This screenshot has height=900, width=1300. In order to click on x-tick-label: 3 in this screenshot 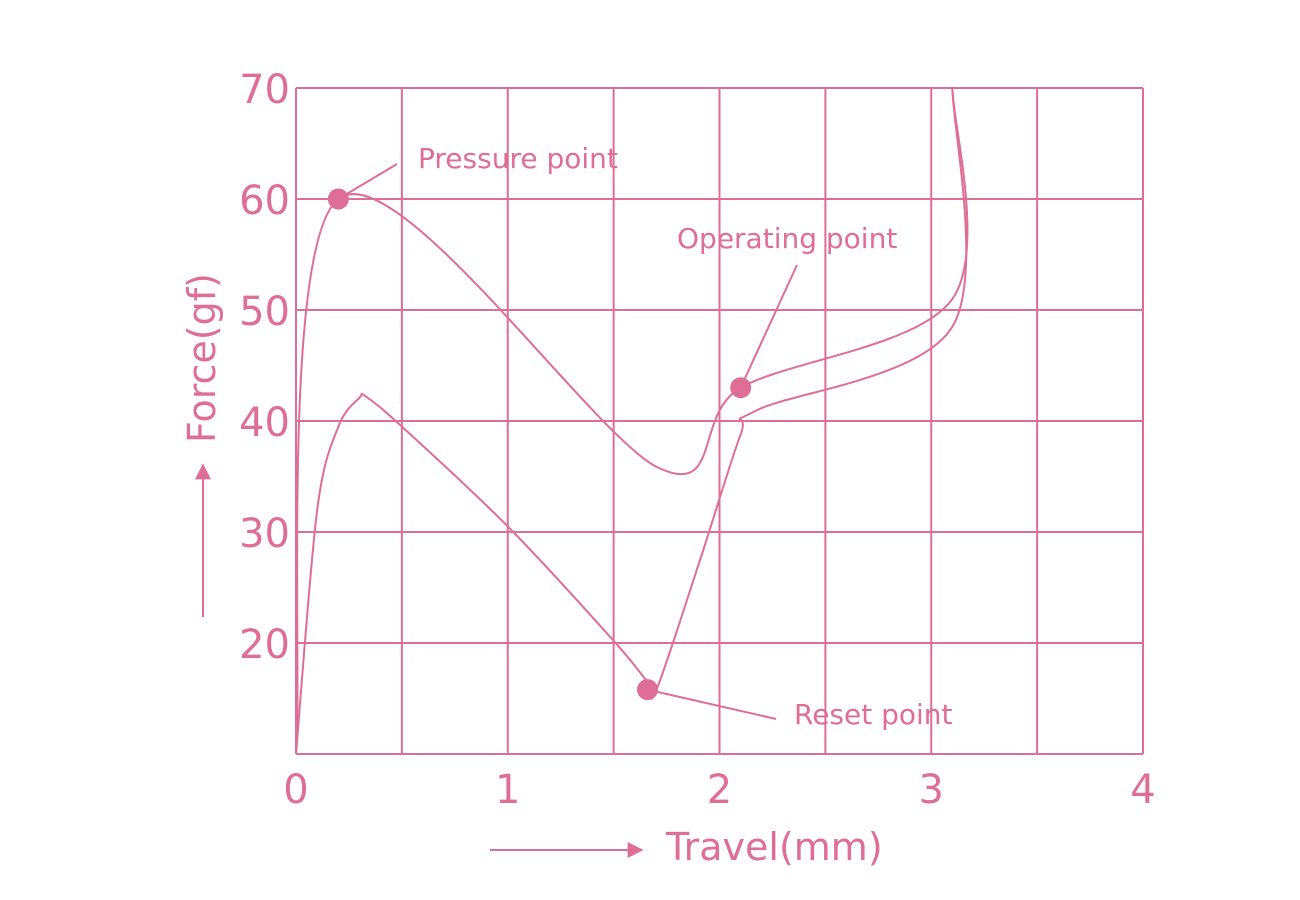, I will do `click(931, 790)`.